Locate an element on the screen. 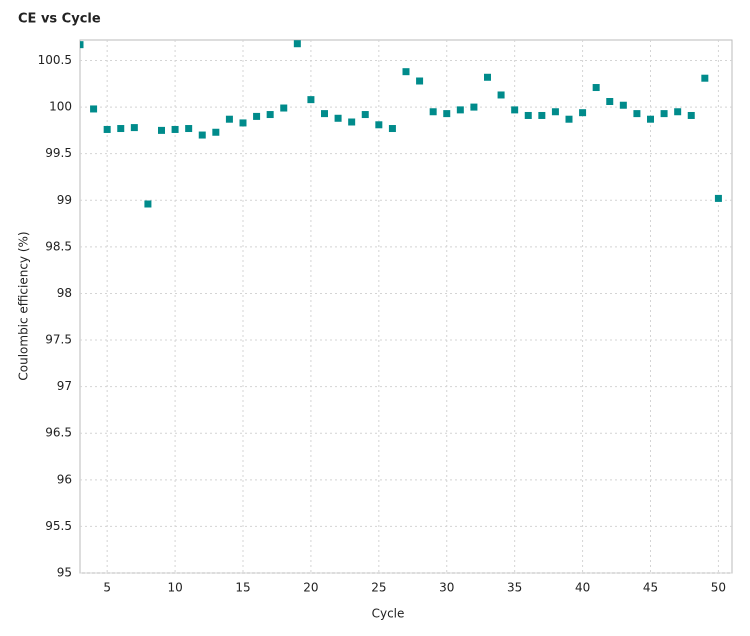 This screenshot has width=750, height=636. x-tick-label: 50 is located at coordinates (718, 588).